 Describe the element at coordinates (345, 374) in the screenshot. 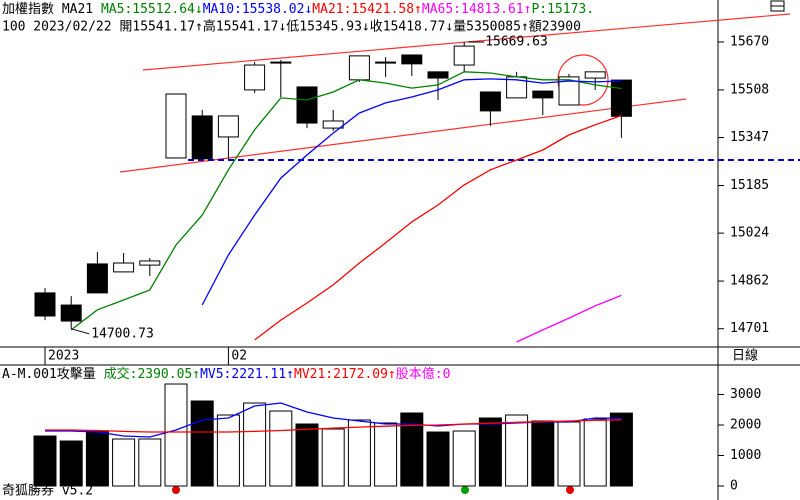

I see `header-segment: MV21:2172.09↑` at that location.